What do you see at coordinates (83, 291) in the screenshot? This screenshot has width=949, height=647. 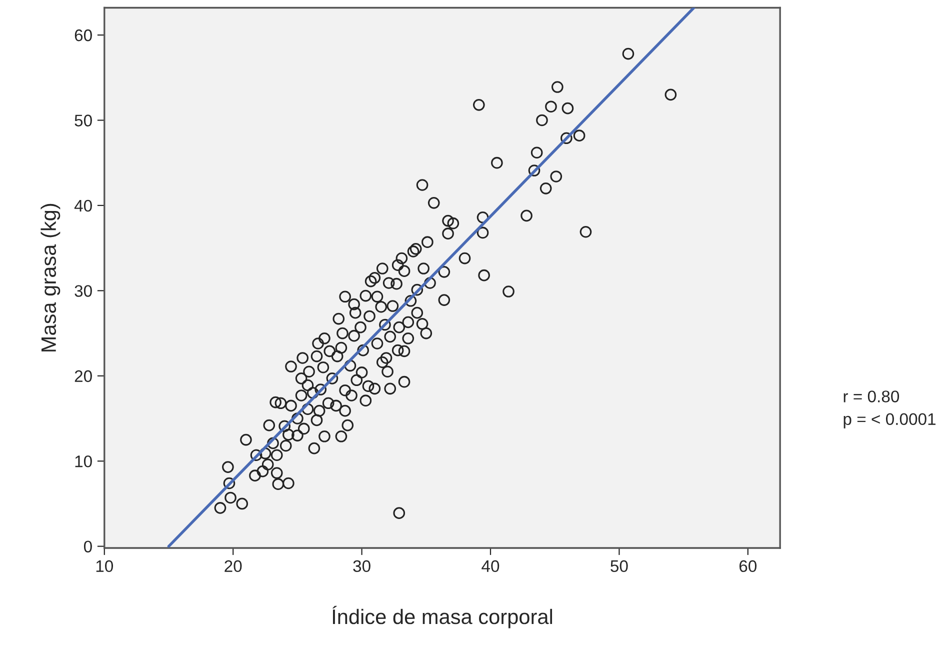 I see `y-tick-label: 30` at bounding box center [83, 291].